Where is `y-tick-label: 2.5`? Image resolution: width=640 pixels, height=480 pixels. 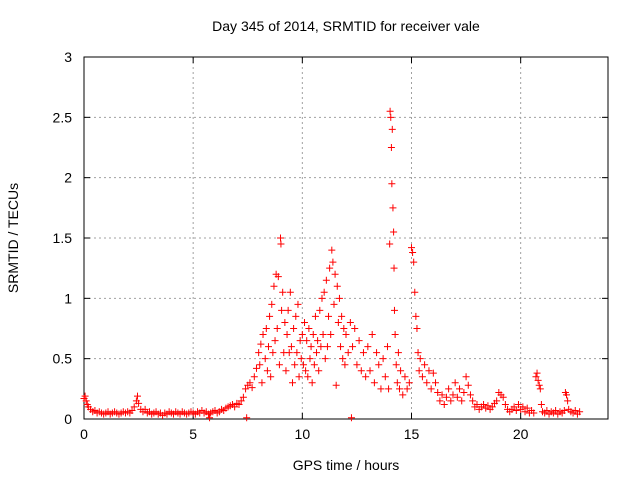
y-tick-label: 2.5 is located at coordinates (63, 117).